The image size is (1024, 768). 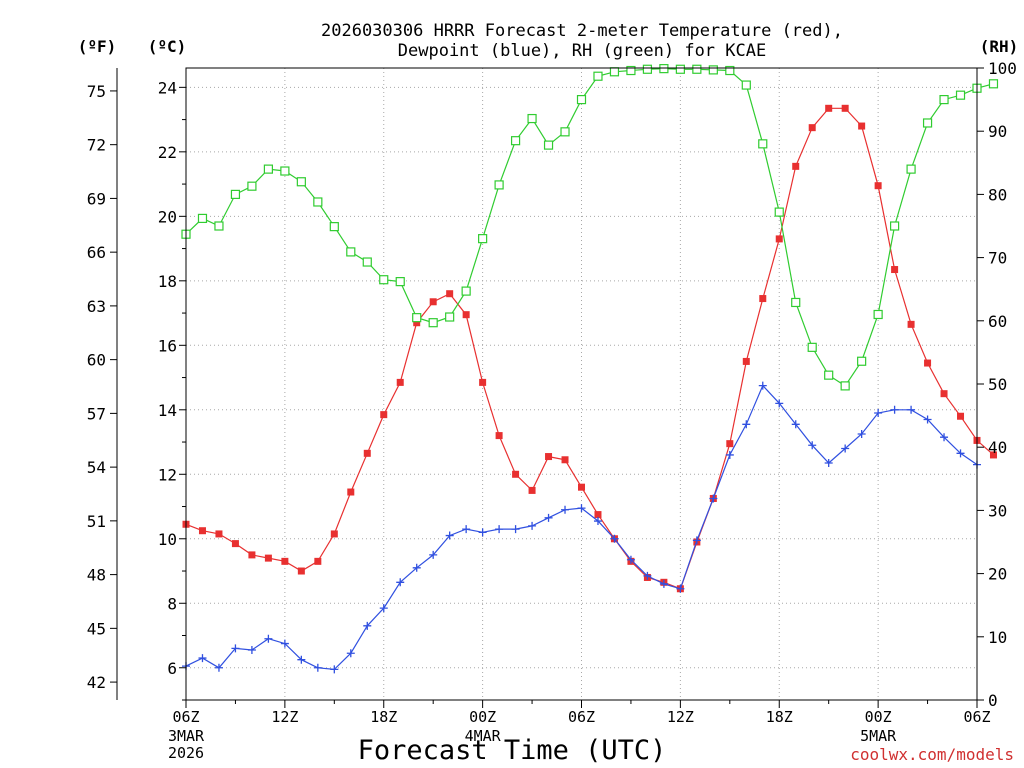 What do you see at coordinates (997, 447) in the screenshot?
I see `rh-tick-label: 40` at bounding box center [997, 447].